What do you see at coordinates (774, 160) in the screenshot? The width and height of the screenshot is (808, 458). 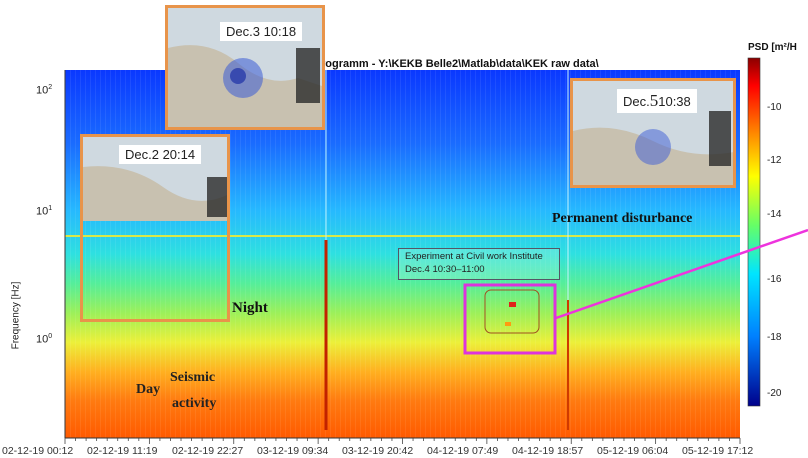 I see `colorbar-tick: -12` at bounding box center [774, 160].